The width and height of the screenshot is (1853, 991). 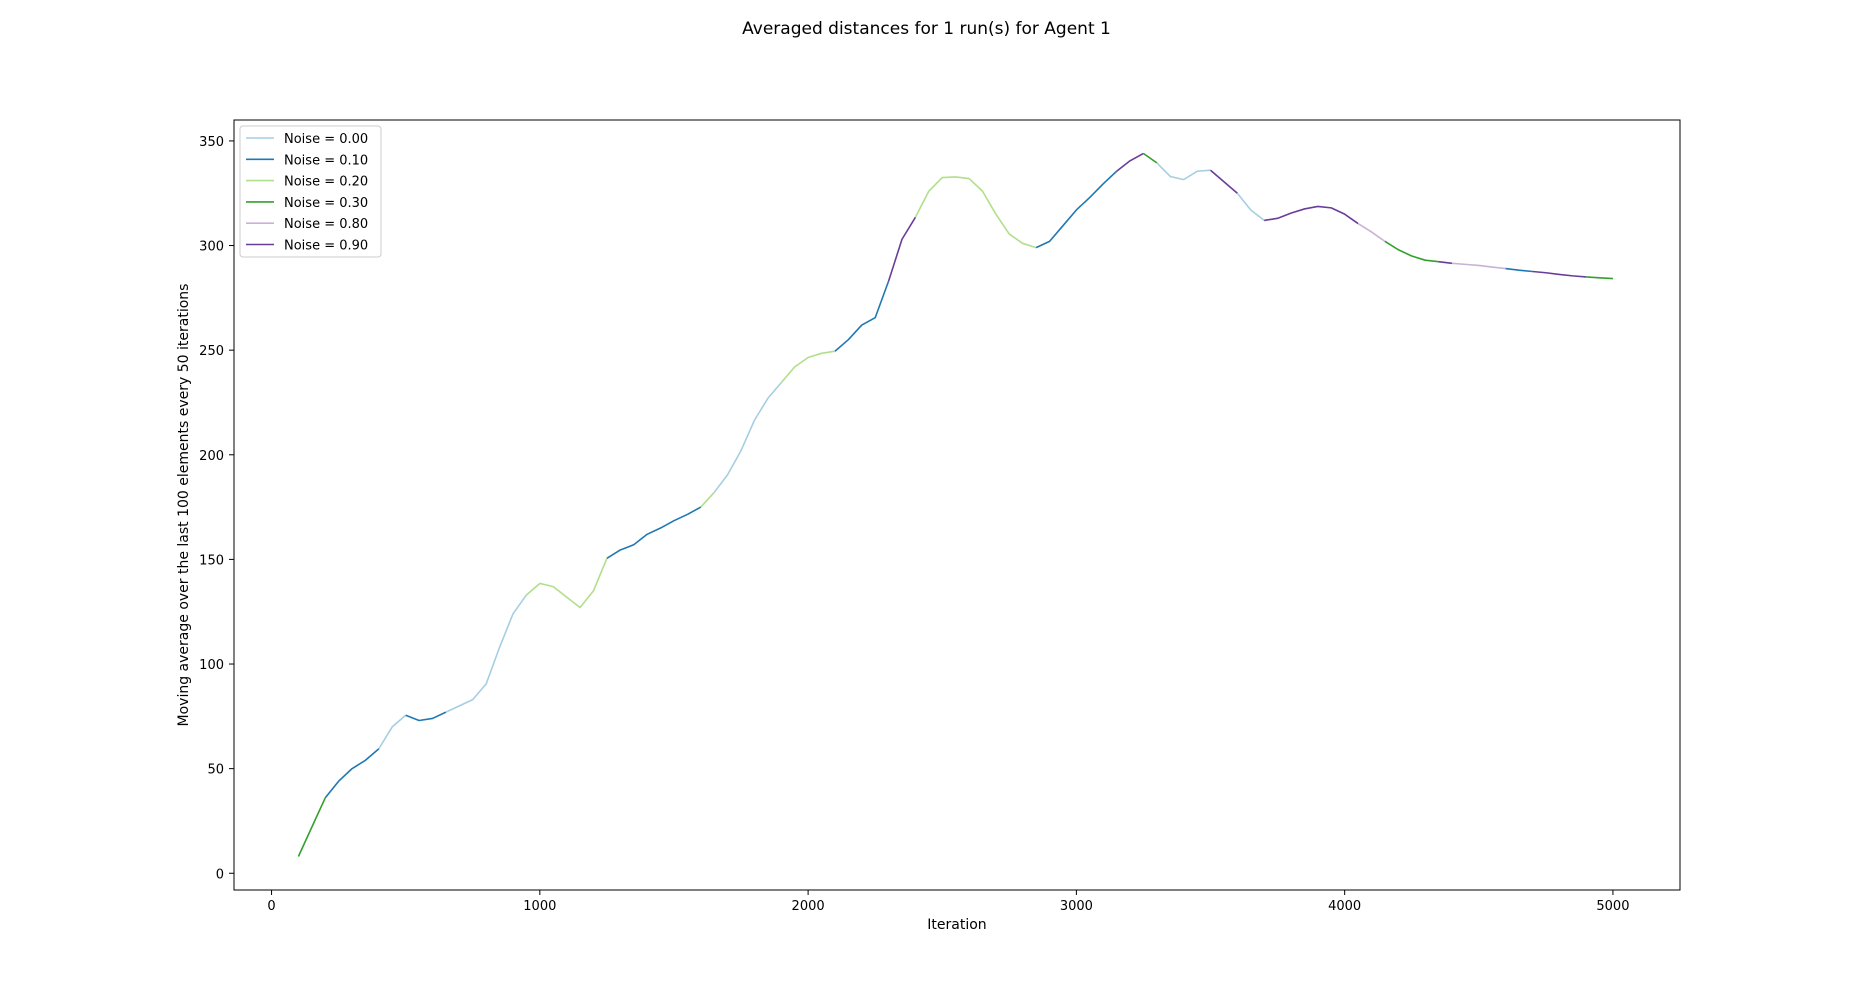 I want to click on x-tick-label: 2000, so click(x=808, y=906).